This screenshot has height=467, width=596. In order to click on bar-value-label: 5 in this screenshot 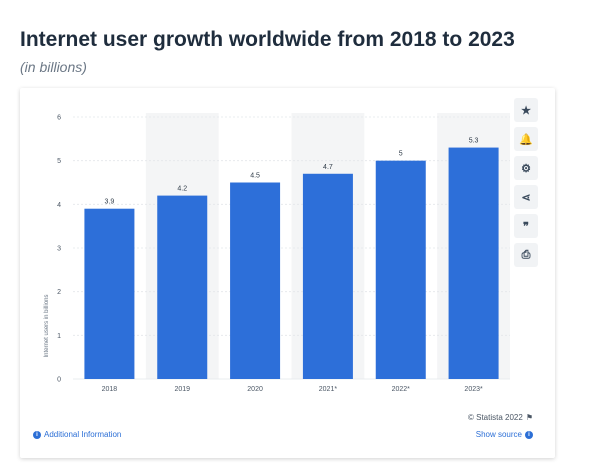, I will do `click(401, 154)`.